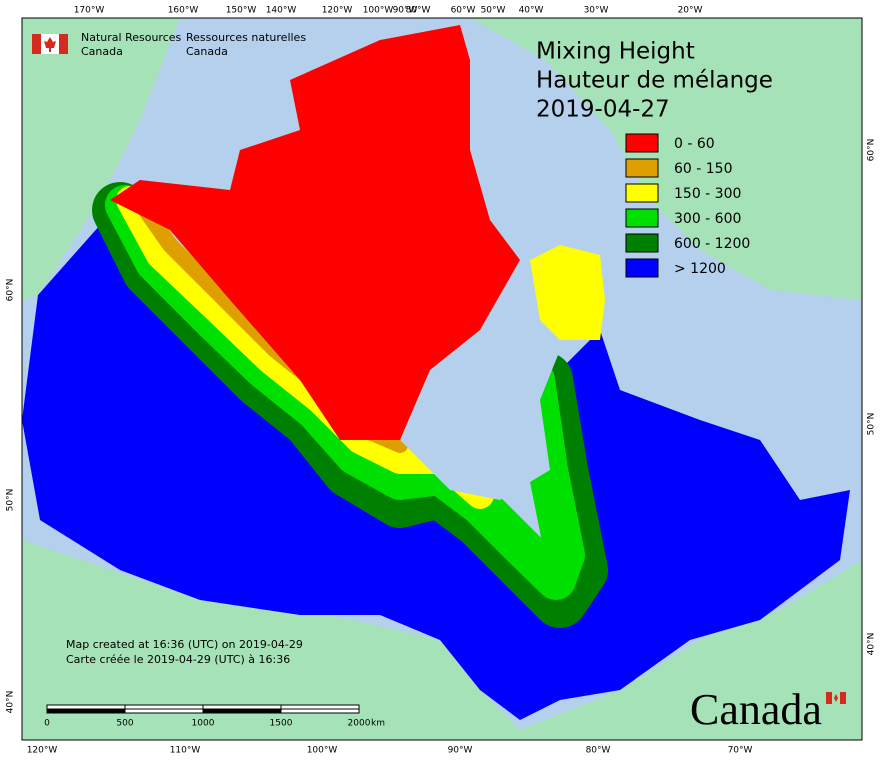 This screenshot has width=880, height=764. Describe the element at coordinates (378, 724) in the screenshot. I see `scale-unit: km` at that location.